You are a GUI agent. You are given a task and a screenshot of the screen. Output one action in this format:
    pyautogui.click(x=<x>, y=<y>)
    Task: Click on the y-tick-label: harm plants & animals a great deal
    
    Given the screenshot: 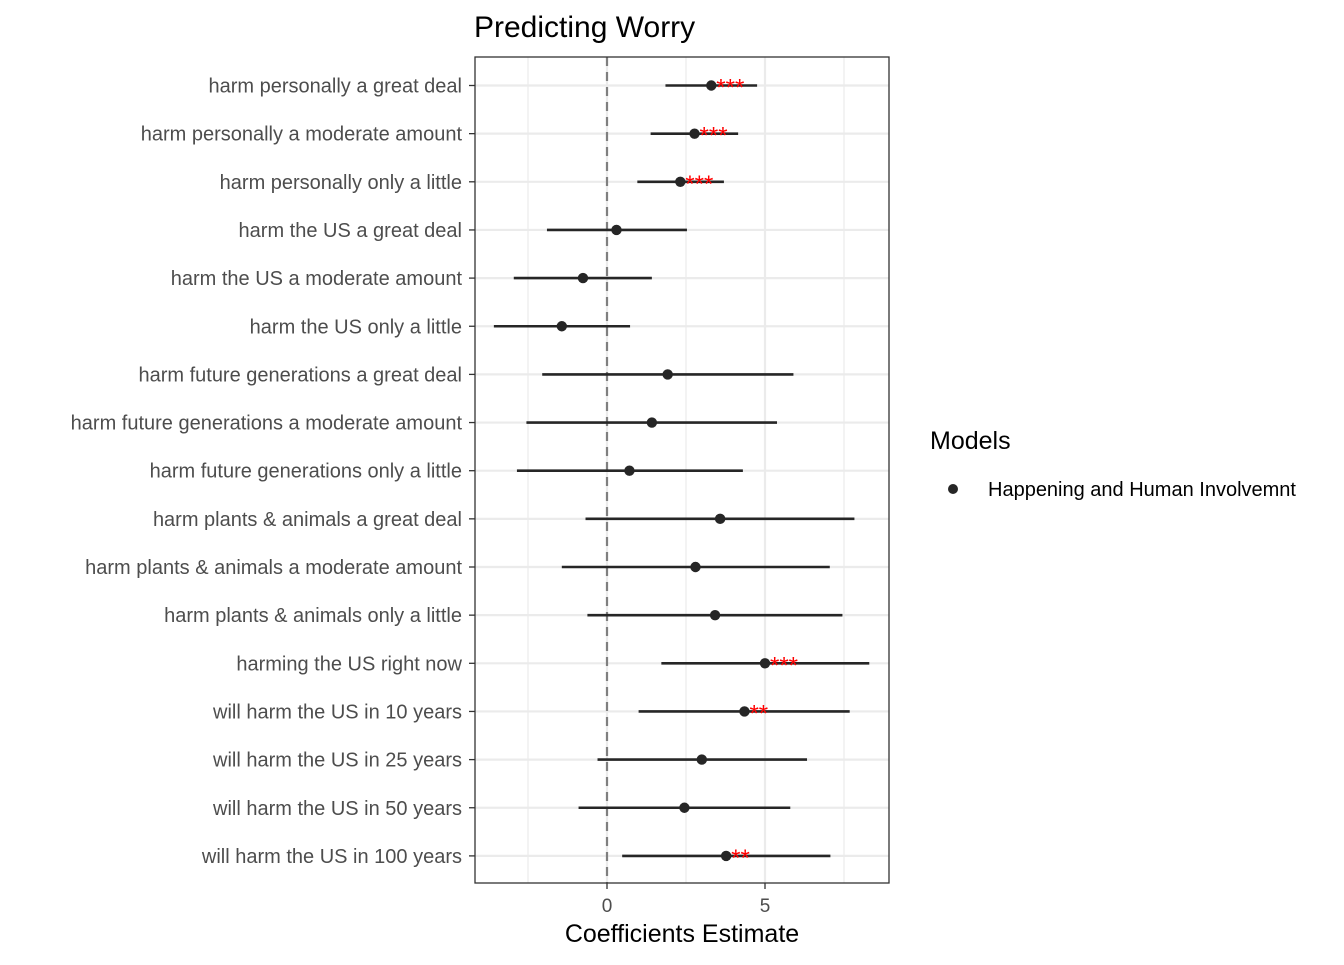 What is the action you would take?
    pyautogui.click(x=307, y=520)
    